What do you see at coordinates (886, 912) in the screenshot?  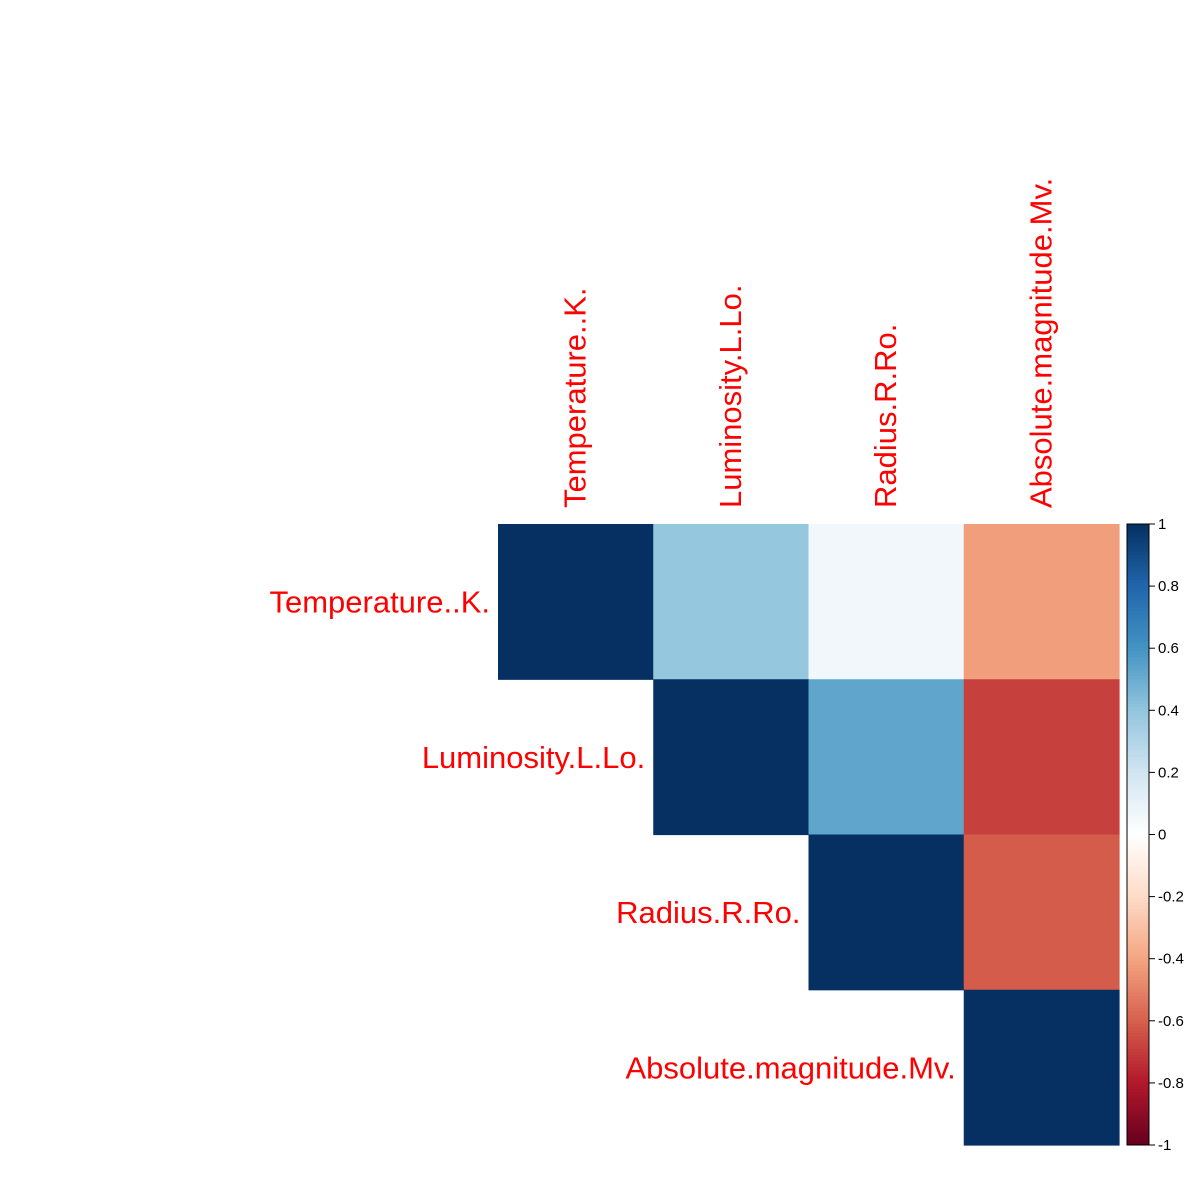 I see `heatmap-cell-radius-r-ro-radius-r-ro` at bounding box center [886, 912].